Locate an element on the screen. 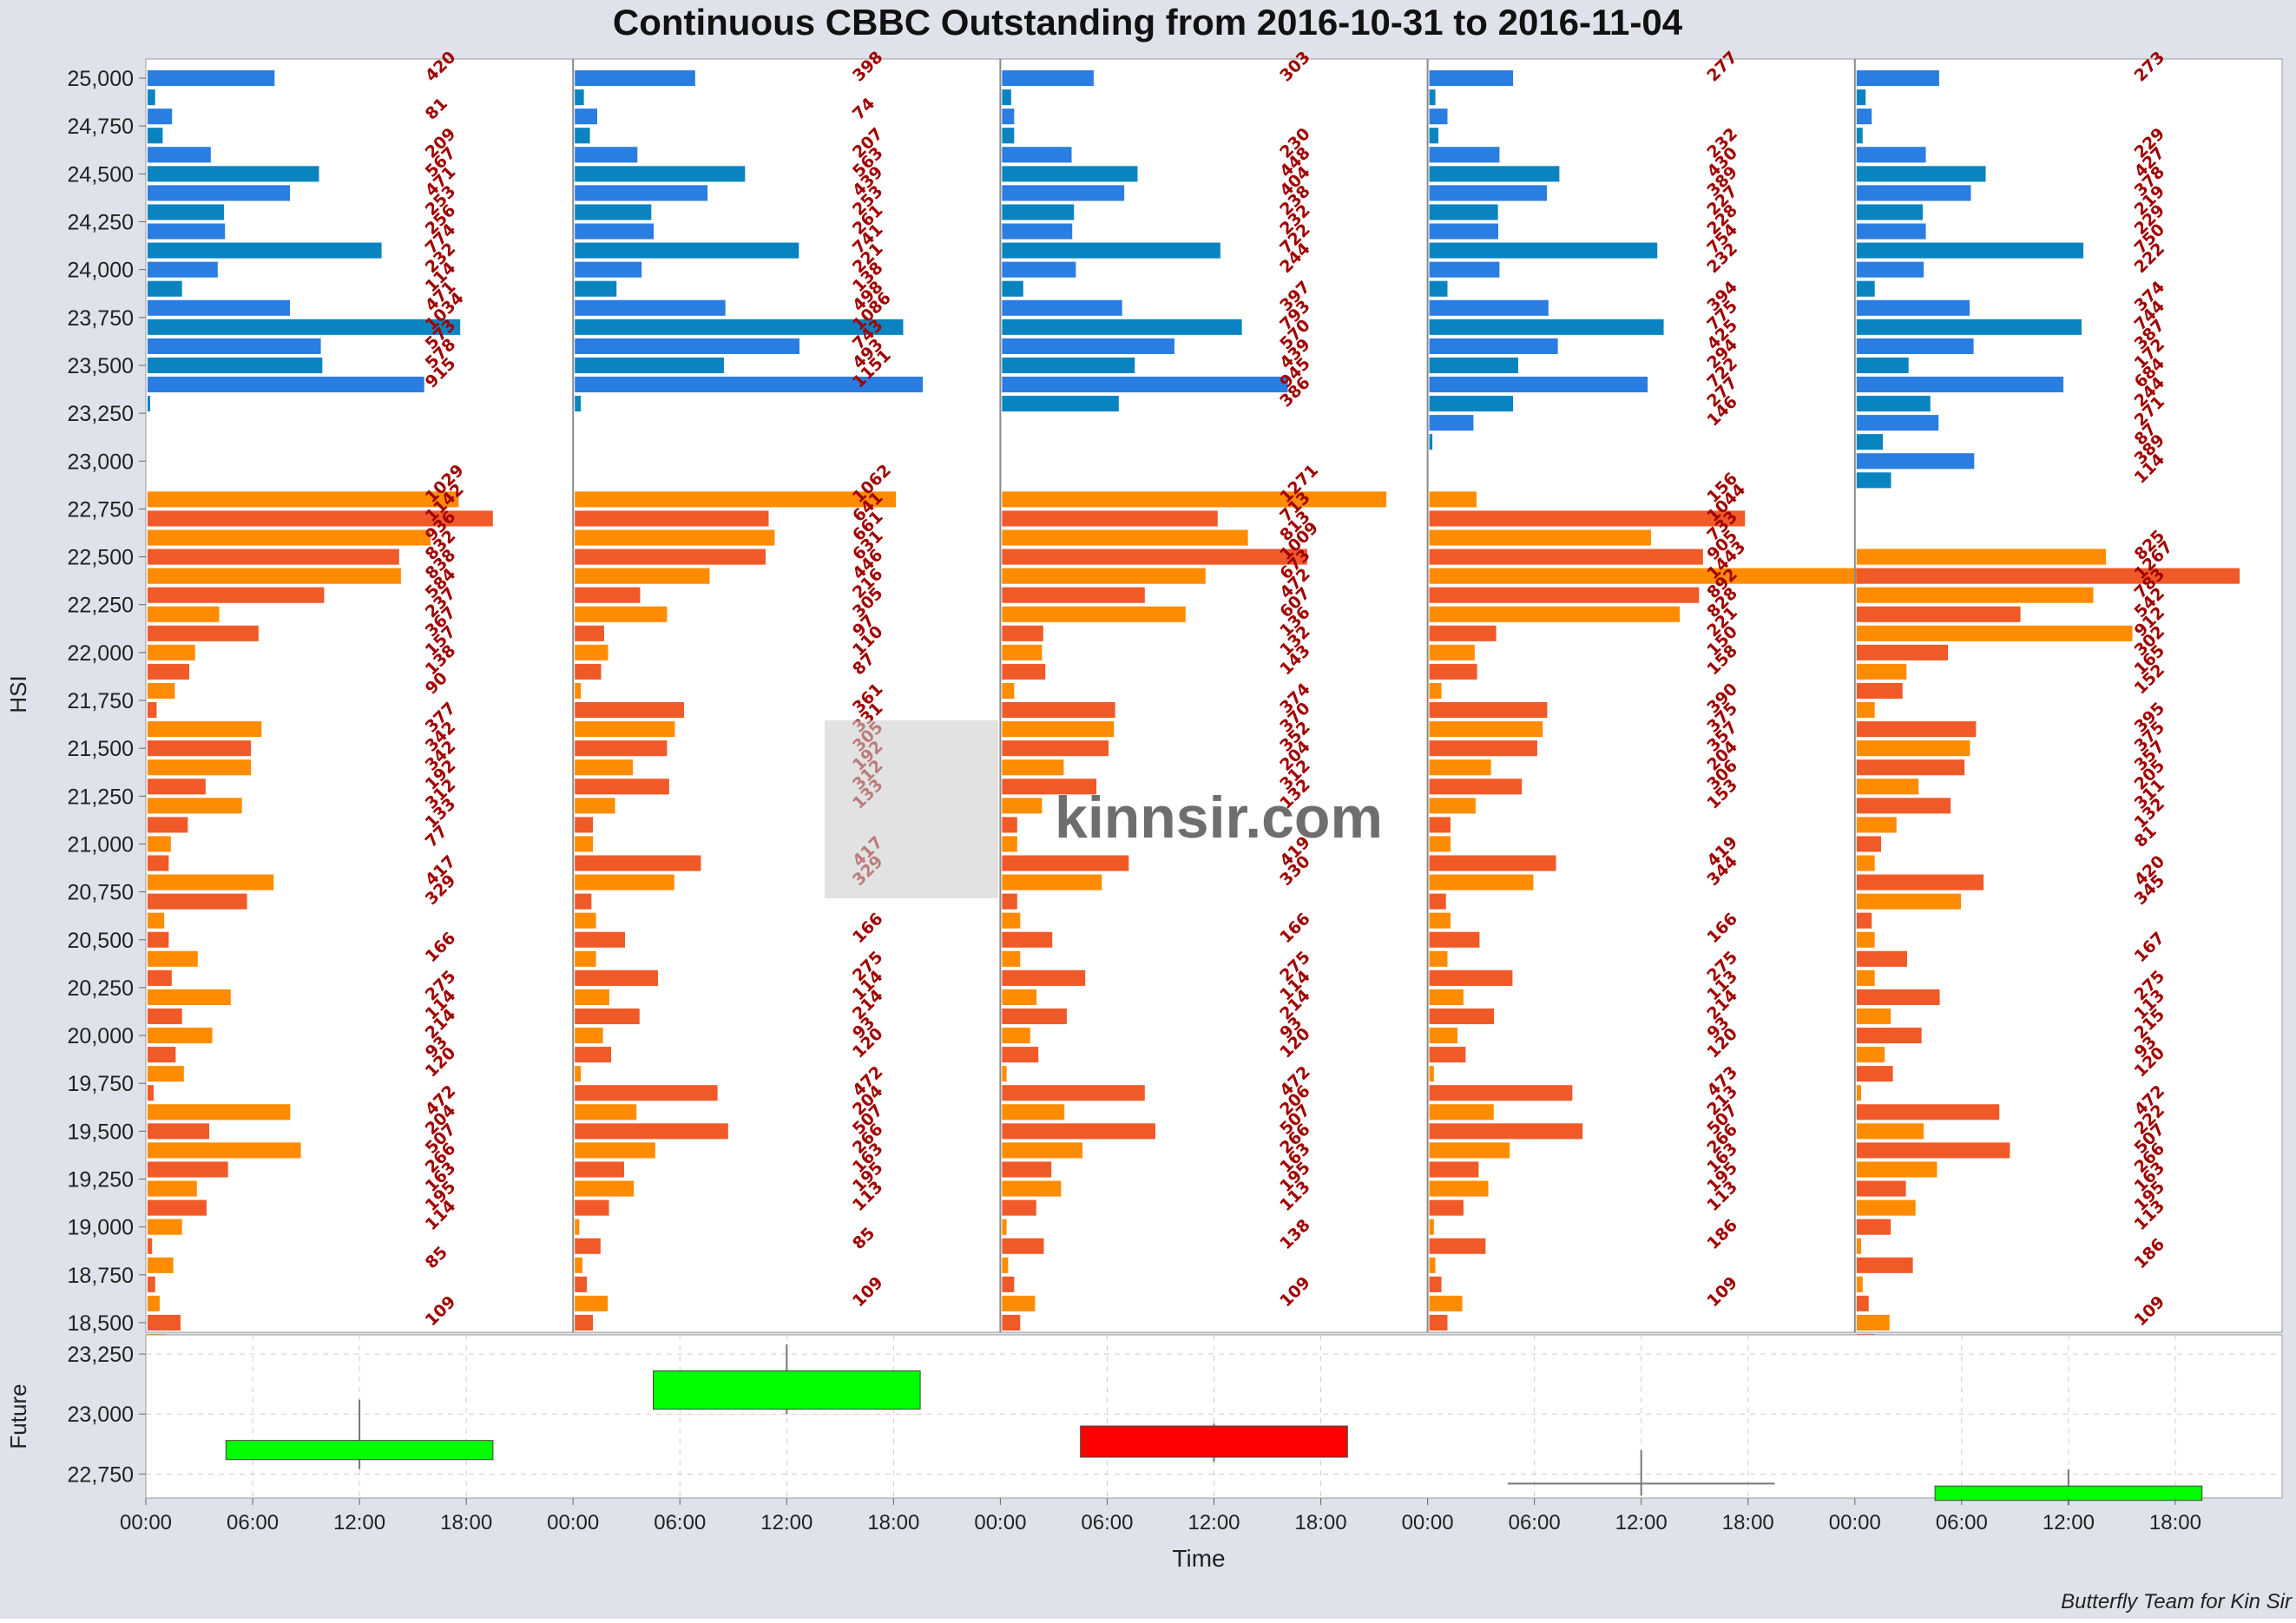 The height and width of the screenshot is (1623, 2296). candle-body is located at coordinates (1214, 1442).